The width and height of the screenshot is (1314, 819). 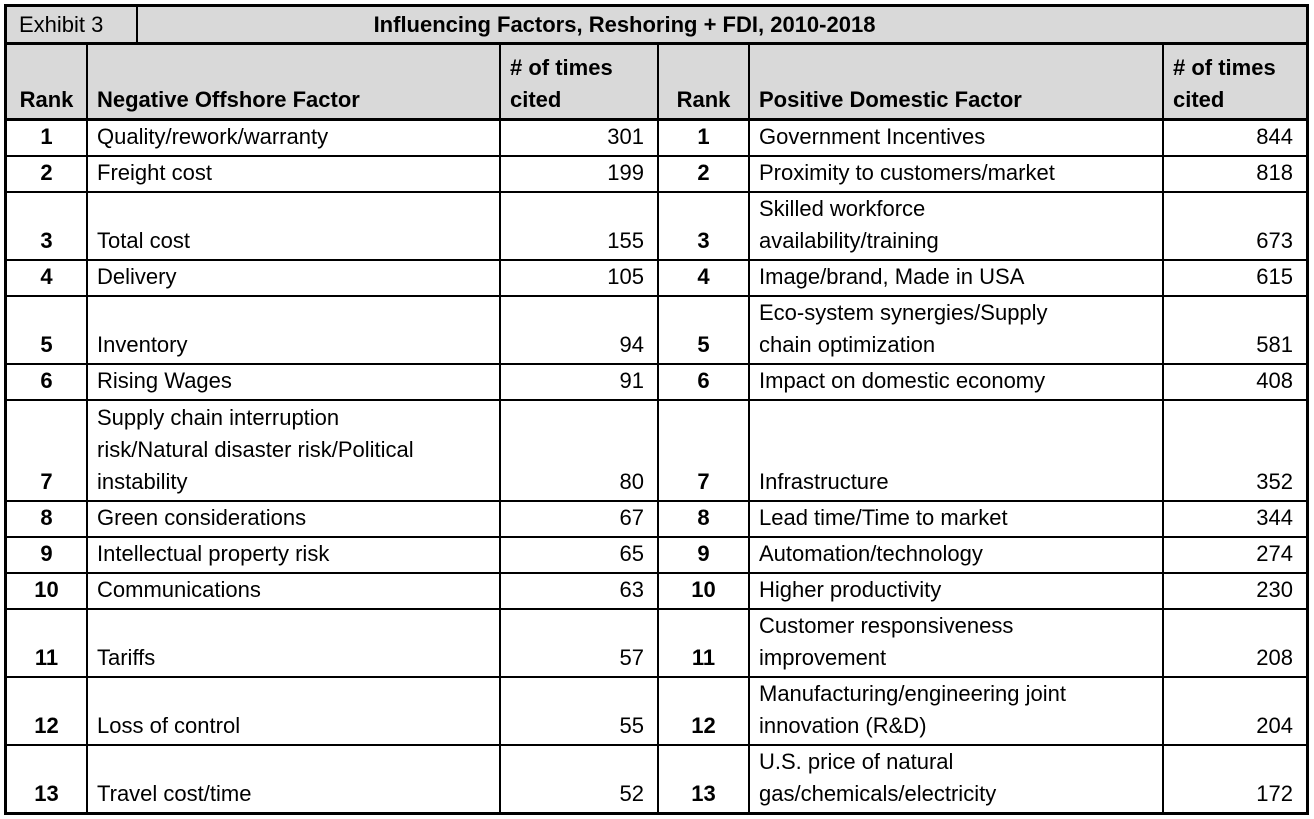 I want to click on rank-cell-positive: 4, so click(x=703, y=277).